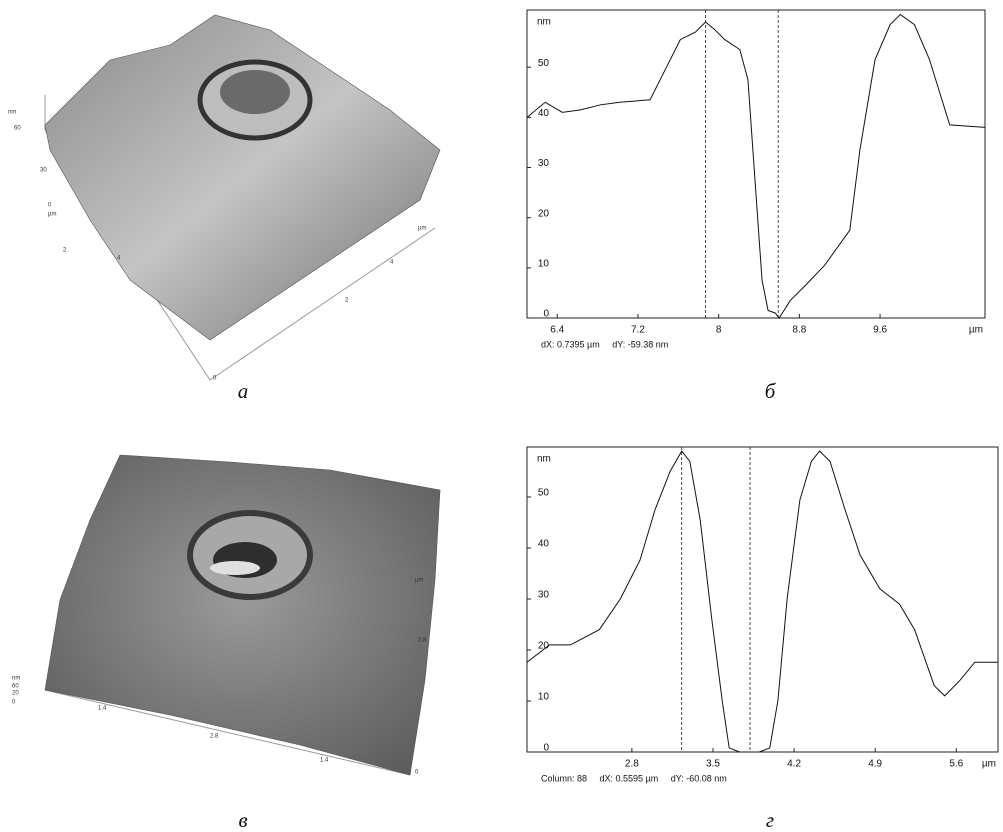  I want to click on x-tick-label: 5.6, so click(956, 764).